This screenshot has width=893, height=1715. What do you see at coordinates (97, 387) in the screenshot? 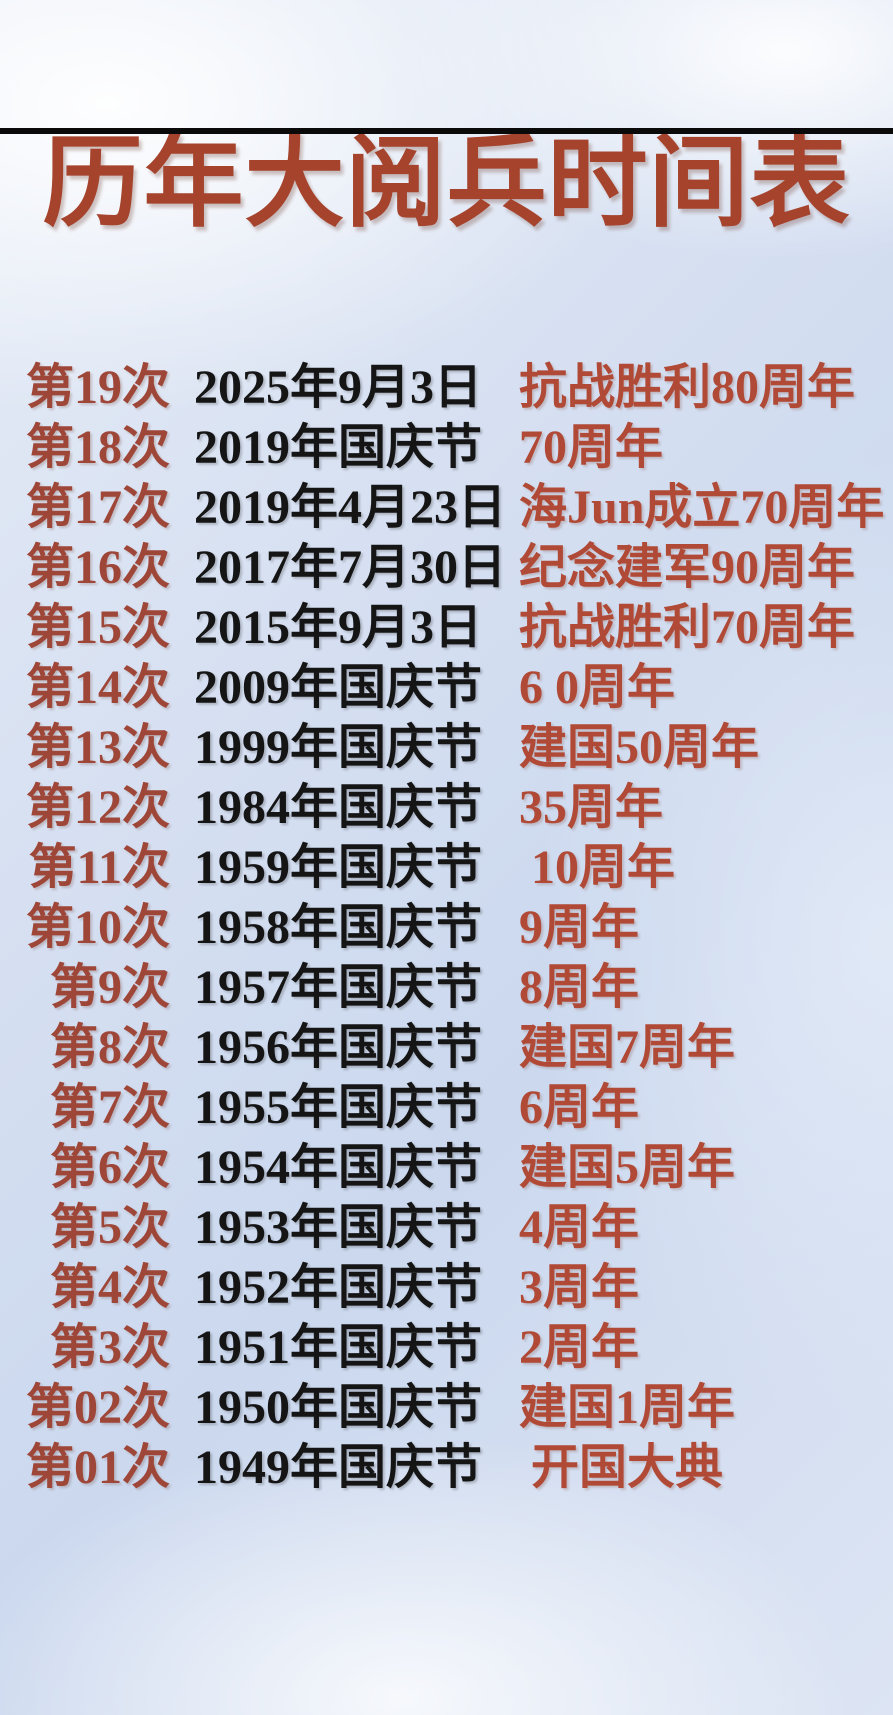
I see `parade-number: 第19次` at bounding box center [97, 387].